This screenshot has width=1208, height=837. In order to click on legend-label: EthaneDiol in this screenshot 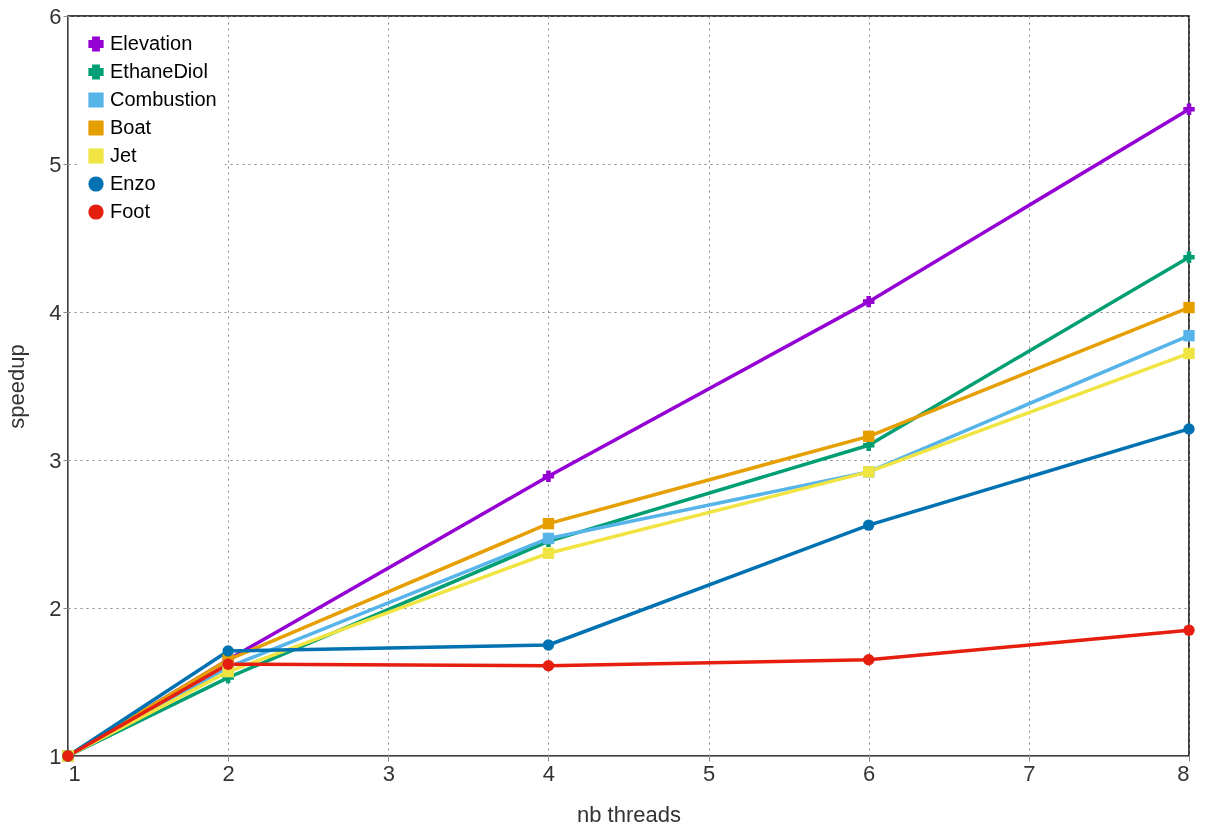, I will do `click(159, 71)`.